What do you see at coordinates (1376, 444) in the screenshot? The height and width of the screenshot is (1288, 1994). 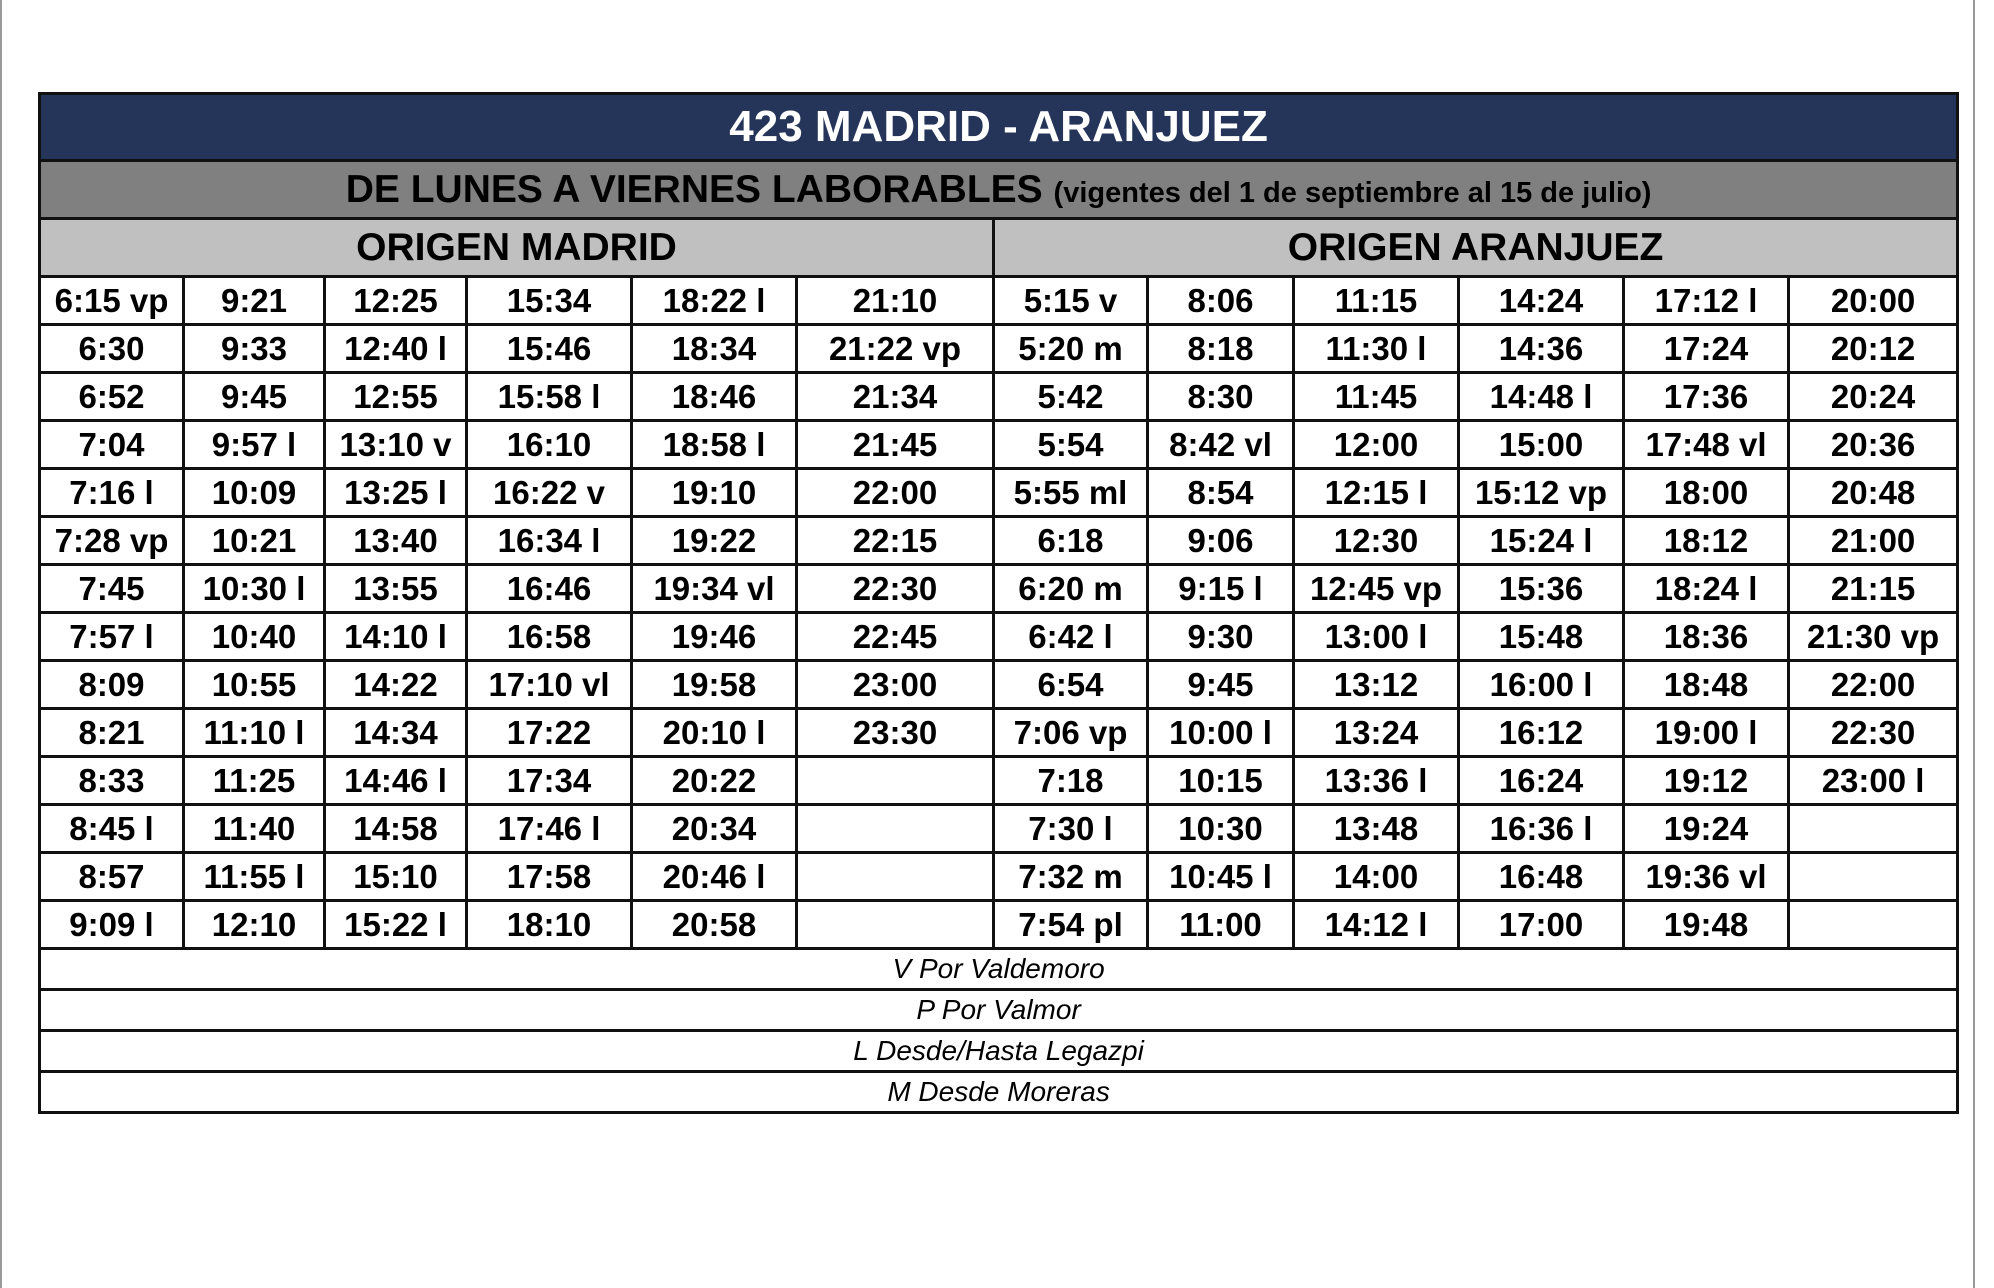 I see `time-cell: 12:00` at bounding box center [1376, 444].